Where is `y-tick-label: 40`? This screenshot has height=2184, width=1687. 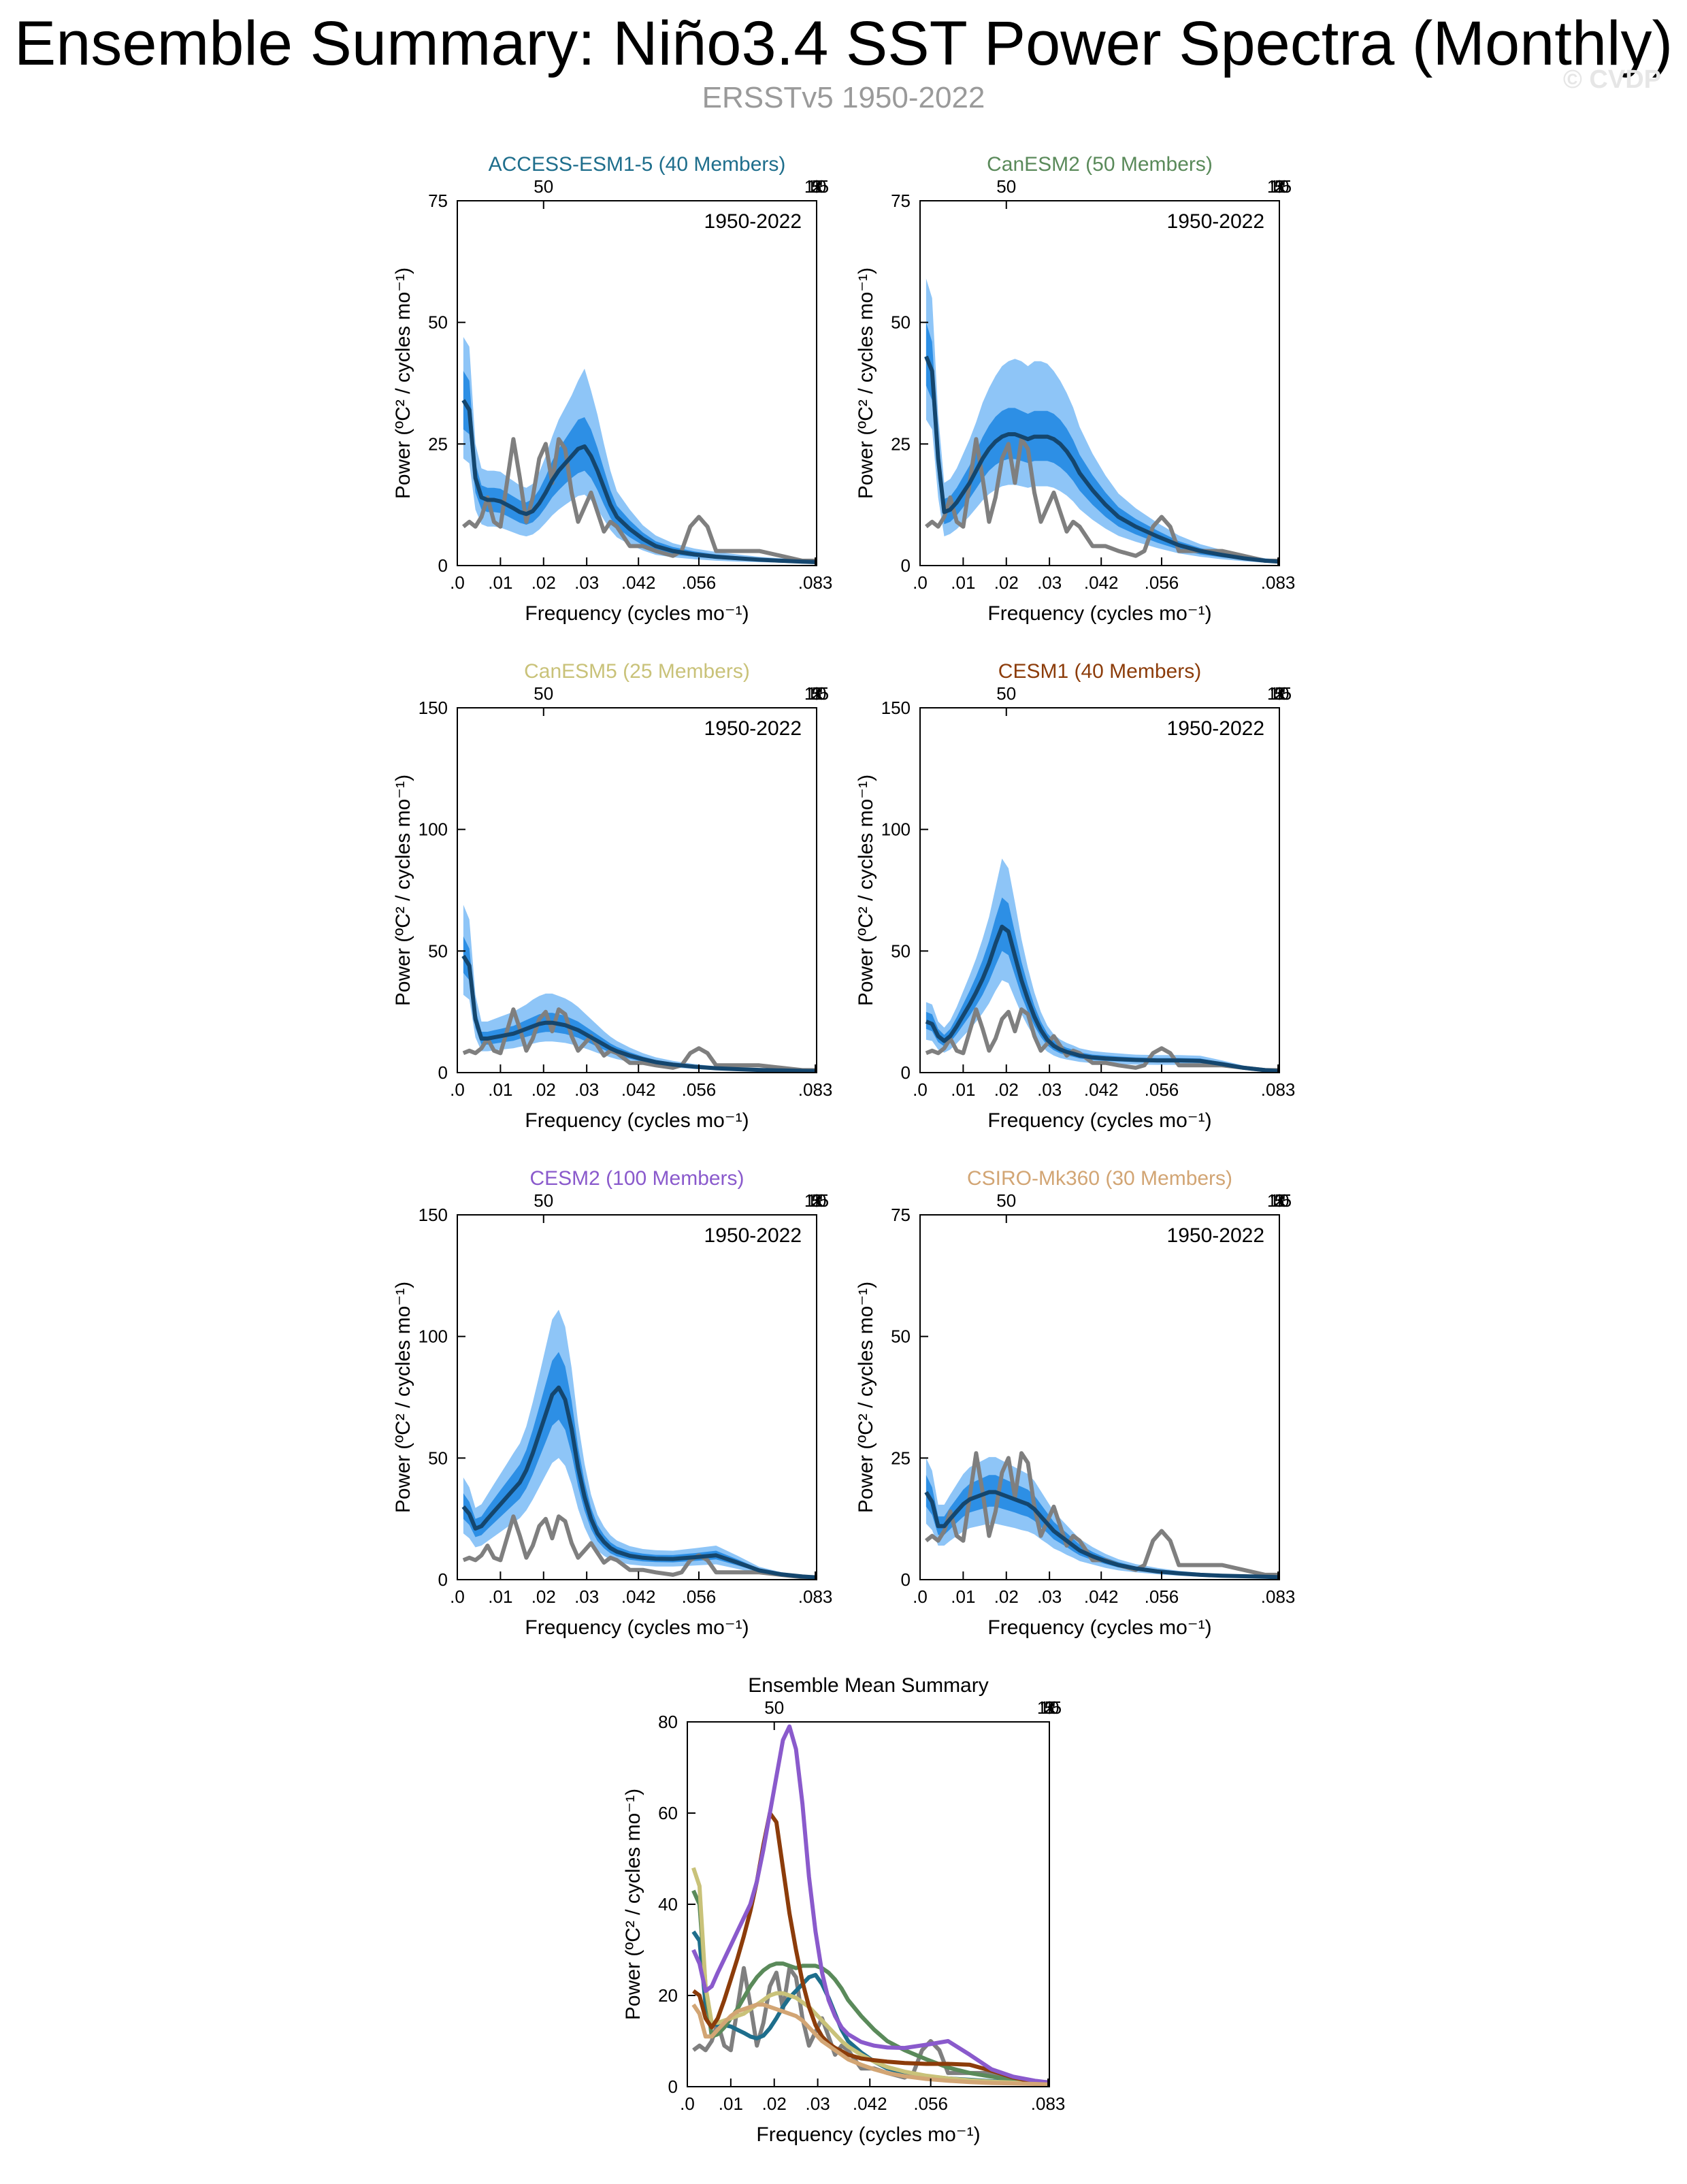 y-tick-label: 40 is located at coordinates (668, 1904).